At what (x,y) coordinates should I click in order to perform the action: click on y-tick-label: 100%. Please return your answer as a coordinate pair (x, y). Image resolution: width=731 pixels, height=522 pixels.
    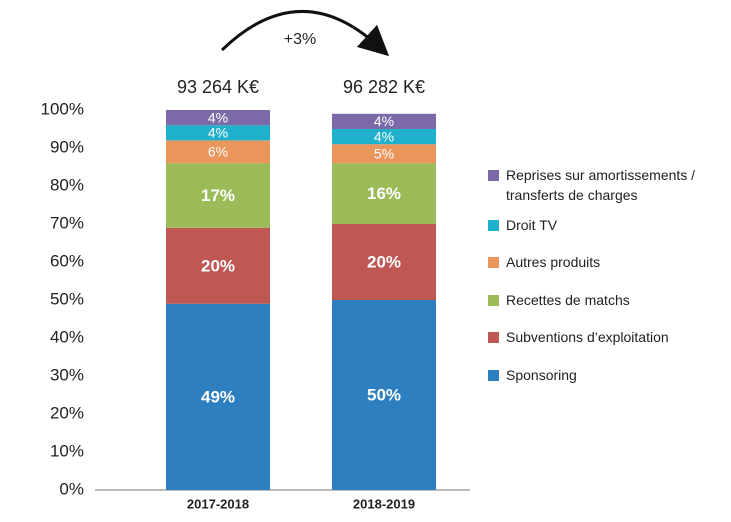
    Looking at the image, I should click on (62, 108).